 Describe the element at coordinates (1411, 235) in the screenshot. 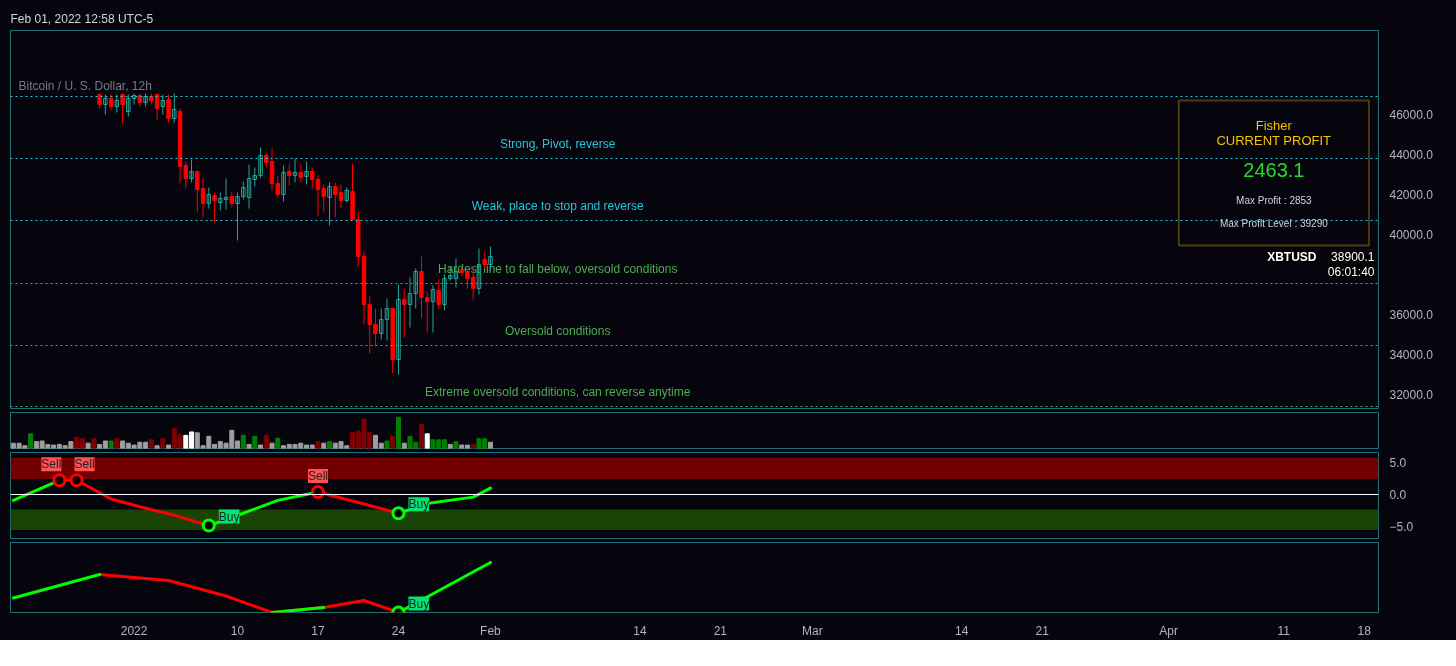

I see `y-tick-label: 40000.0` at that location.